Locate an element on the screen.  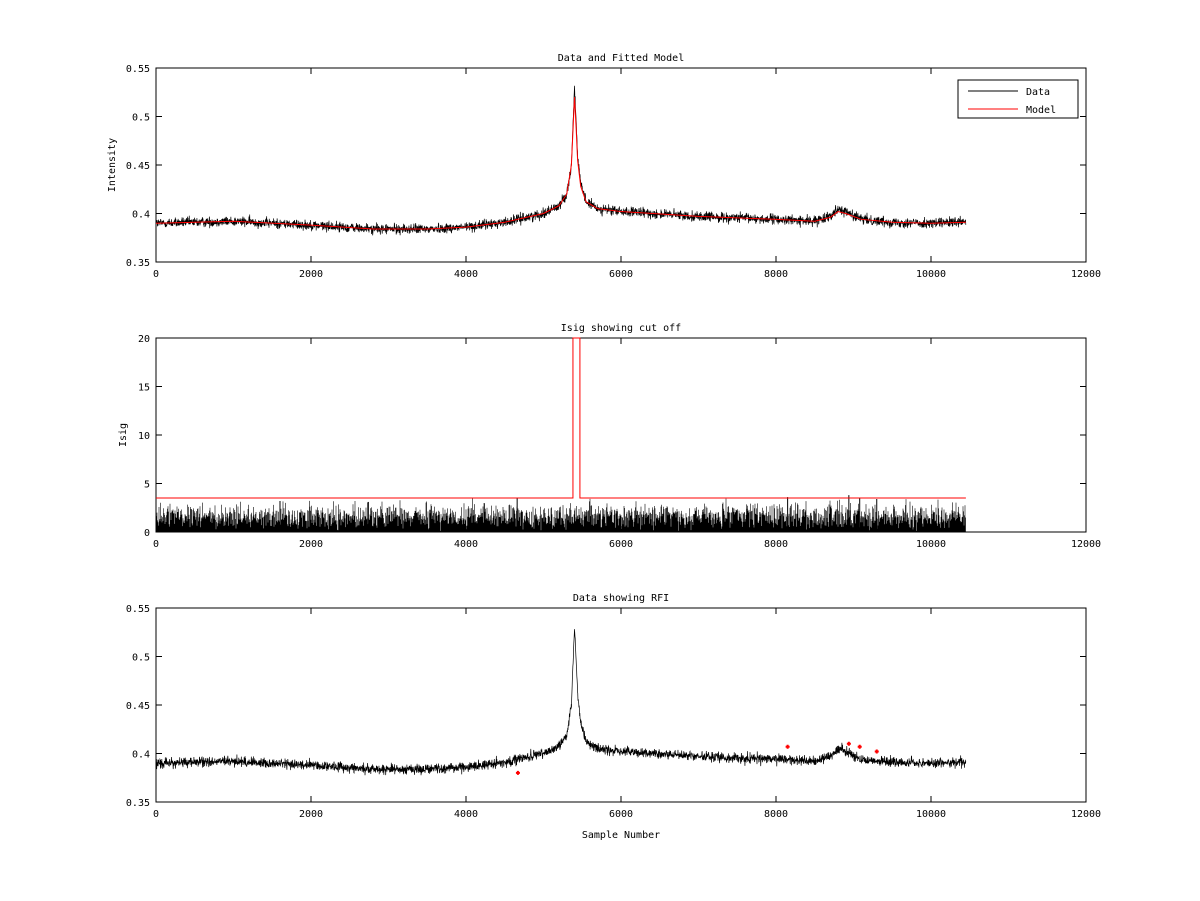
x-axis-label: Sample Number is located at coordinates (621, 835).